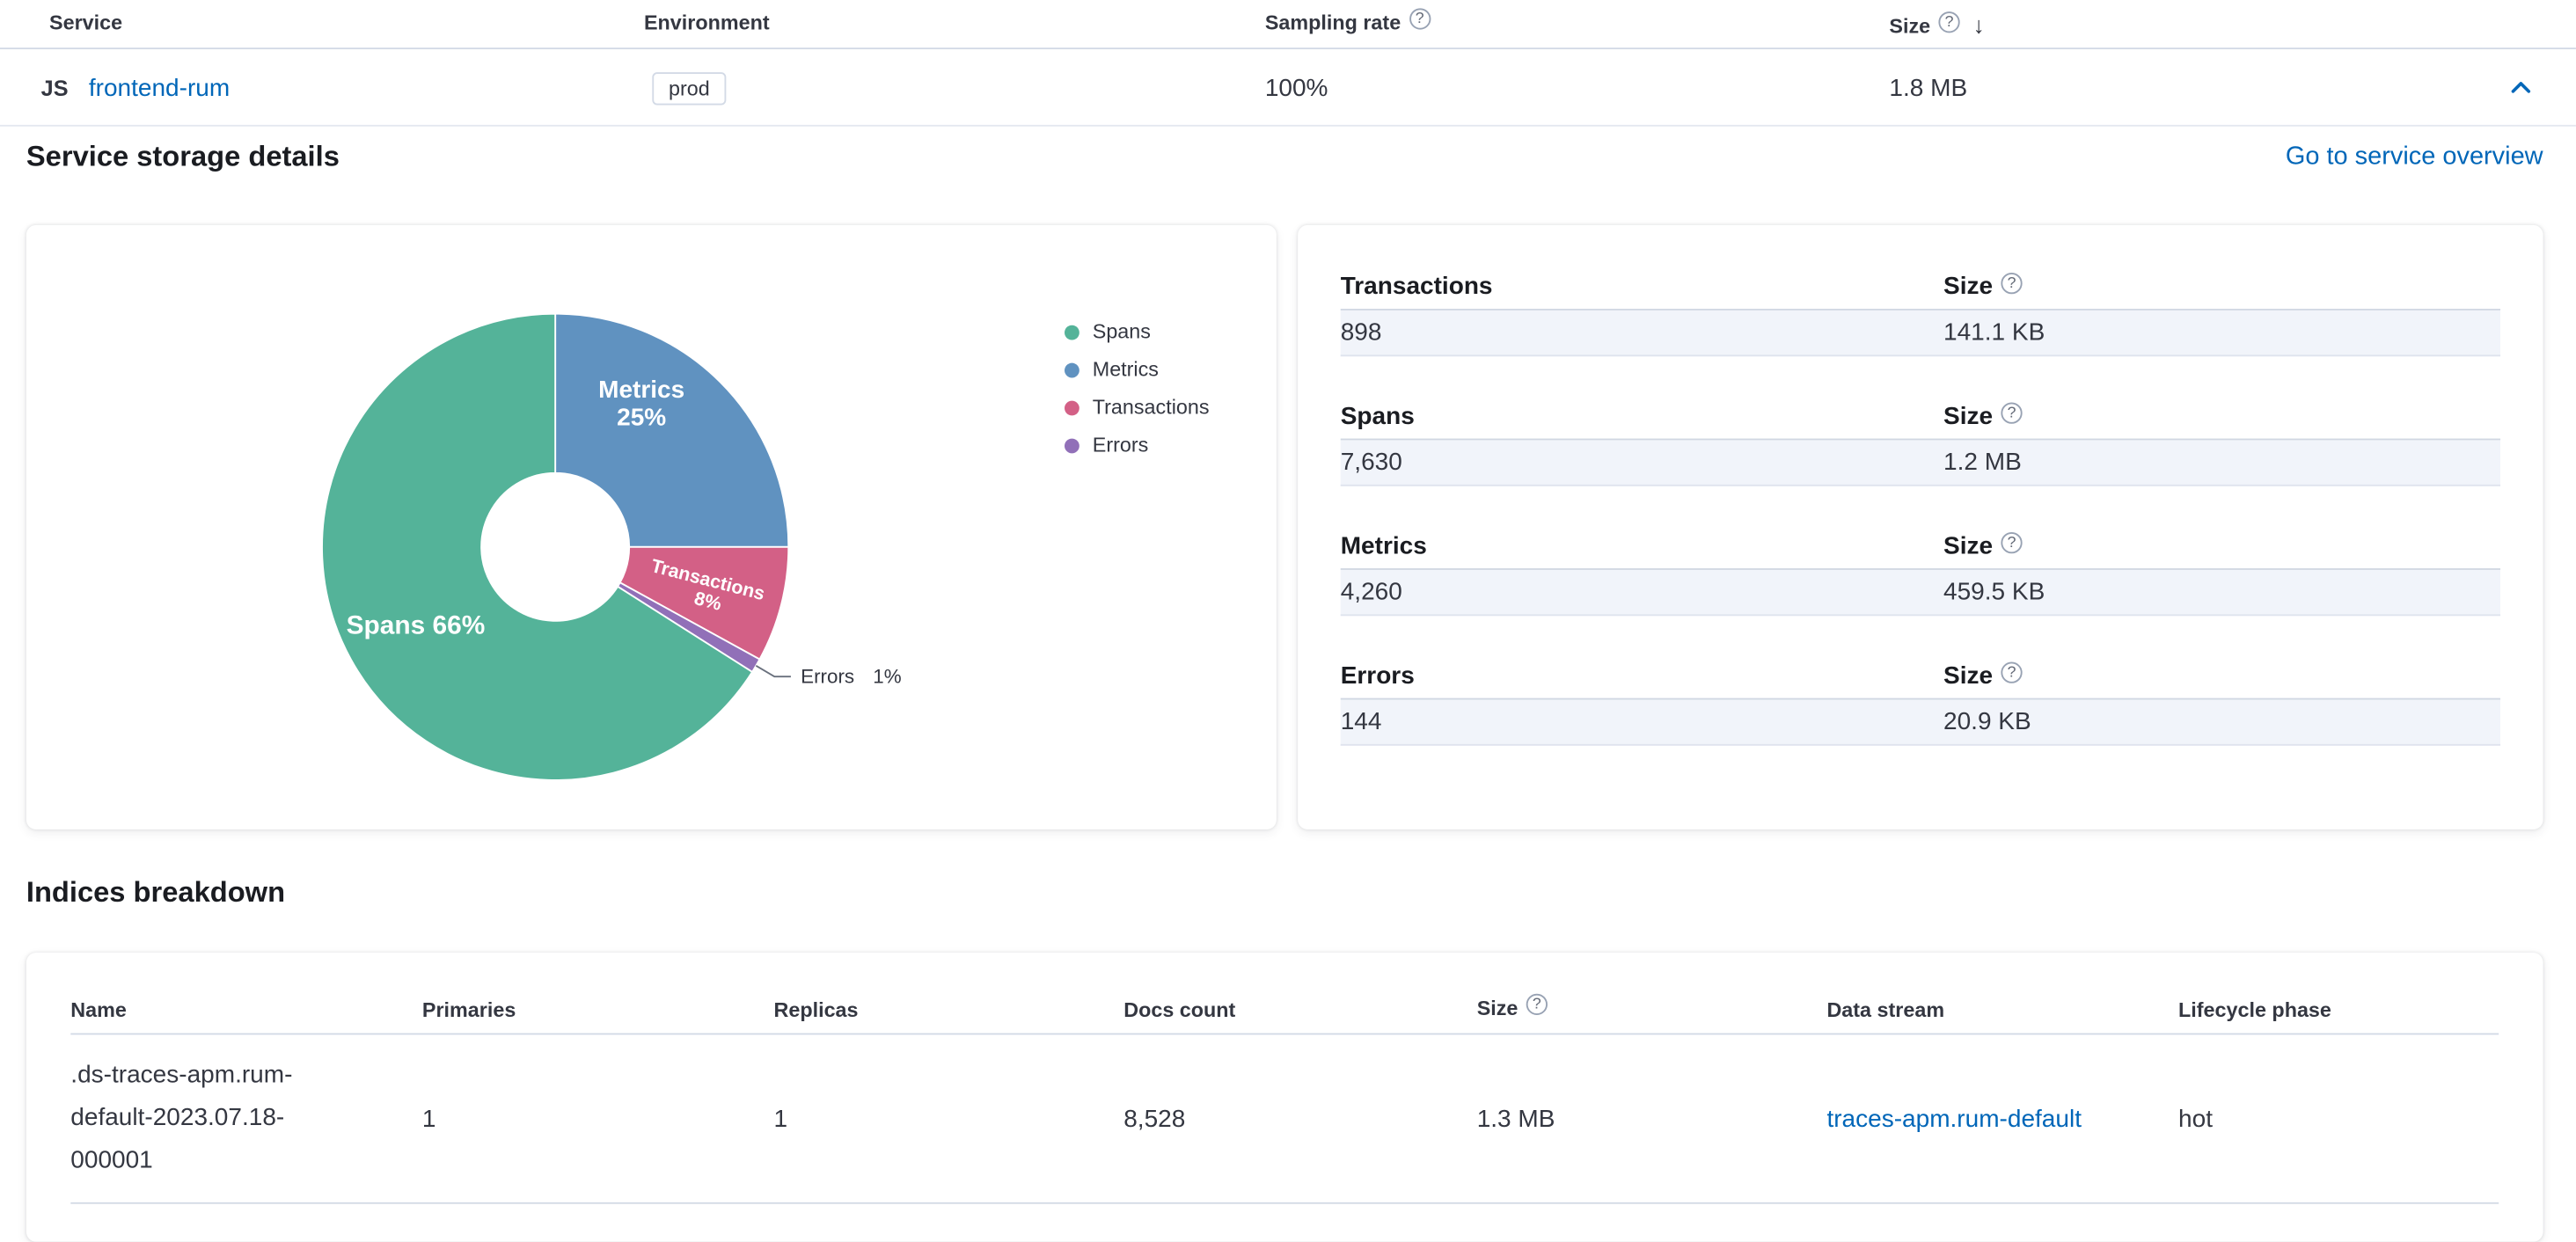 The image size is (2576, 1242). Describe the element at coordinates (86, 23) in the screenshot. I see `column-header-service: Service` at that location.